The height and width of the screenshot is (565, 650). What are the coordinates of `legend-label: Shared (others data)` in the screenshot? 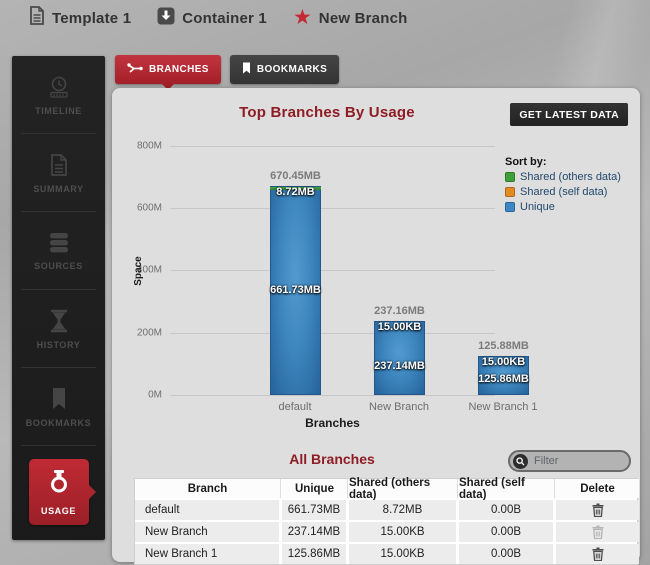 It's located at (570, 177).